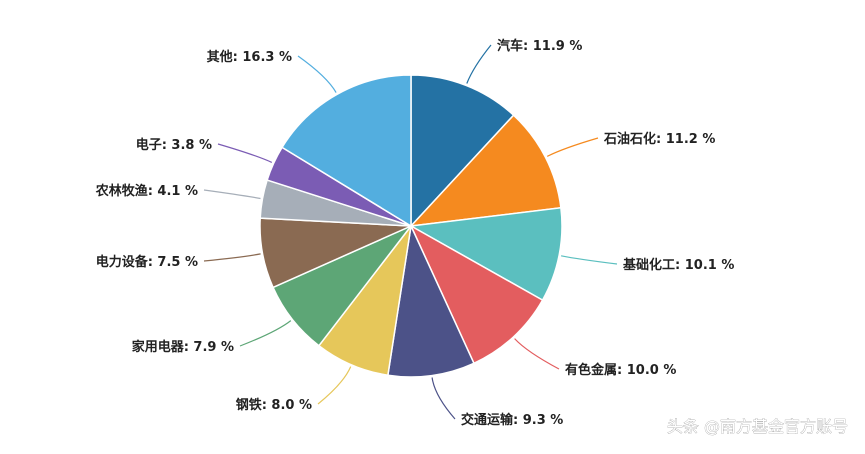 The height and width of the screenshot is (454, 865). Describe the element at coordinates (757, 426) in the screenshot. I see `watermark-text: 头条 @南方基金官方账号` at that location.